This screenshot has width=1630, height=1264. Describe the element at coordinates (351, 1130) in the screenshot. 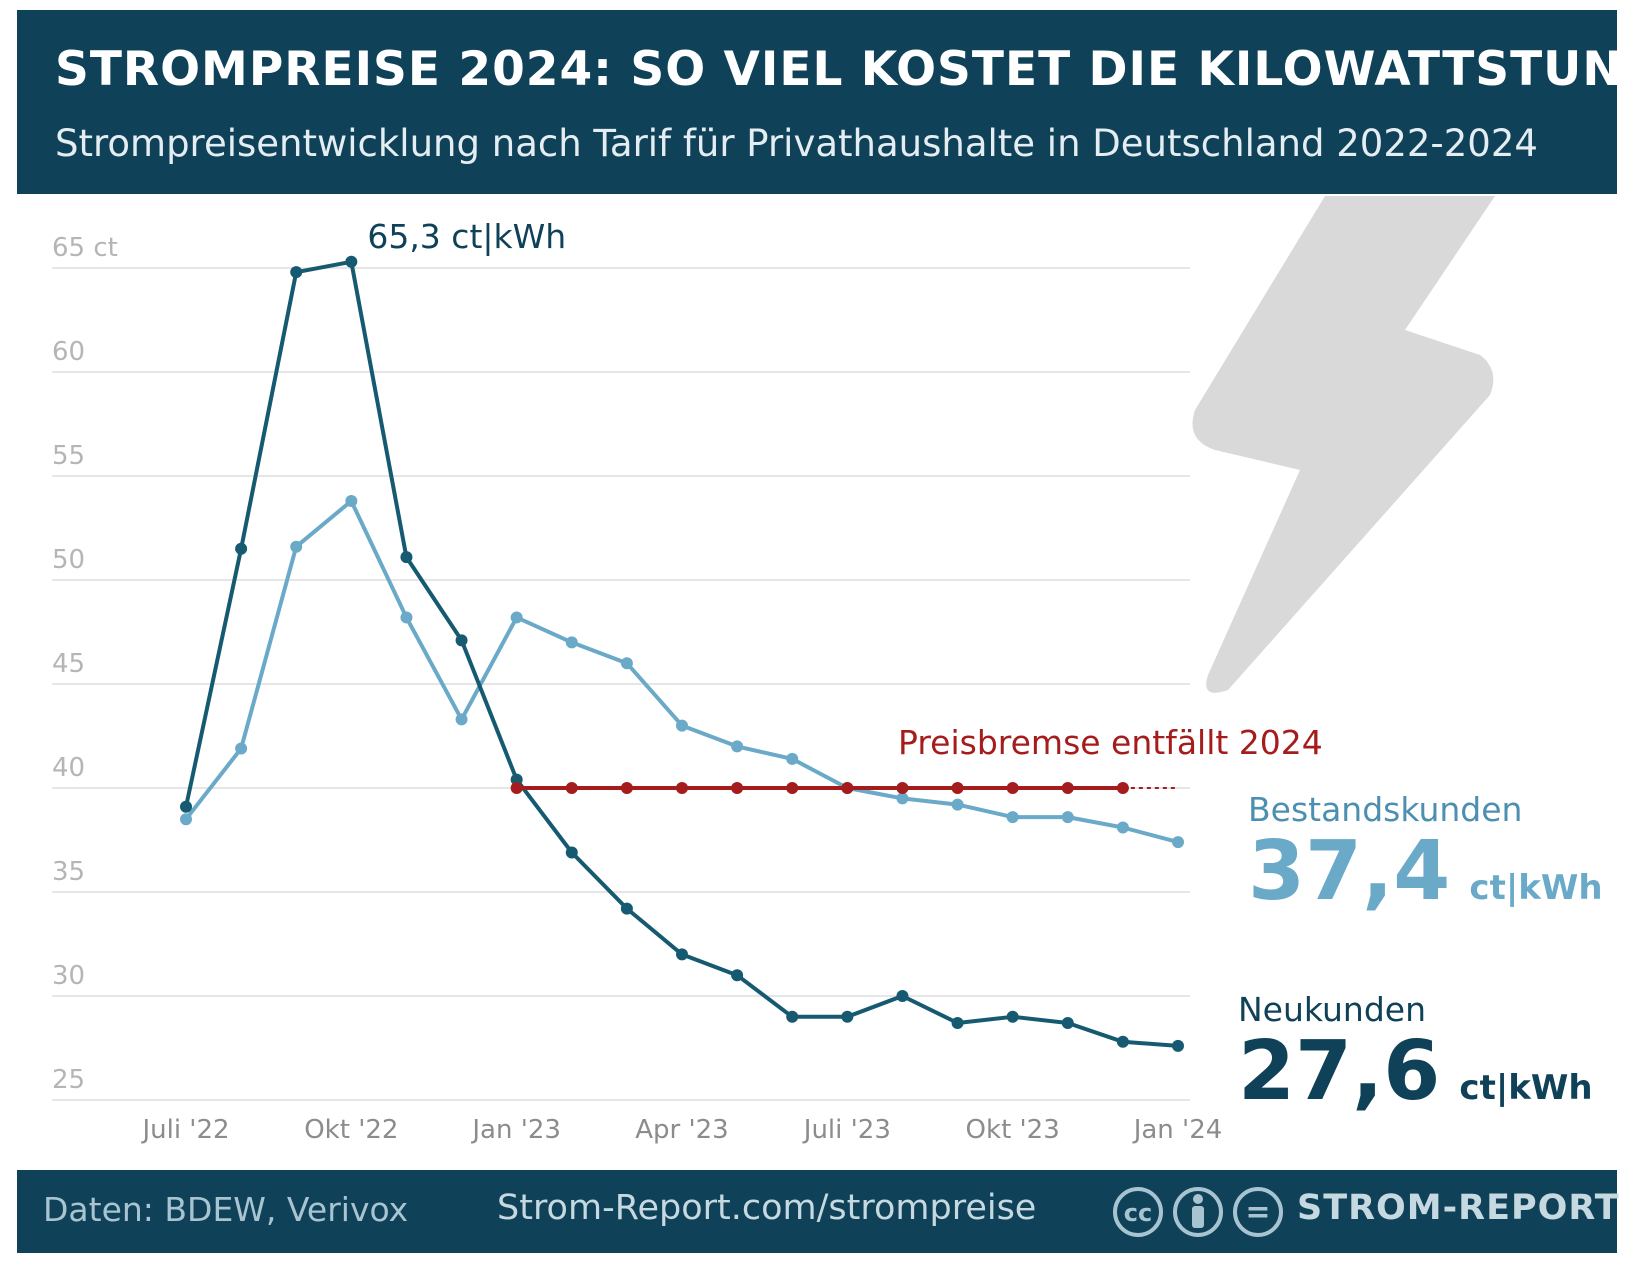

I see `x-tick-label: Okt '22` at that location.